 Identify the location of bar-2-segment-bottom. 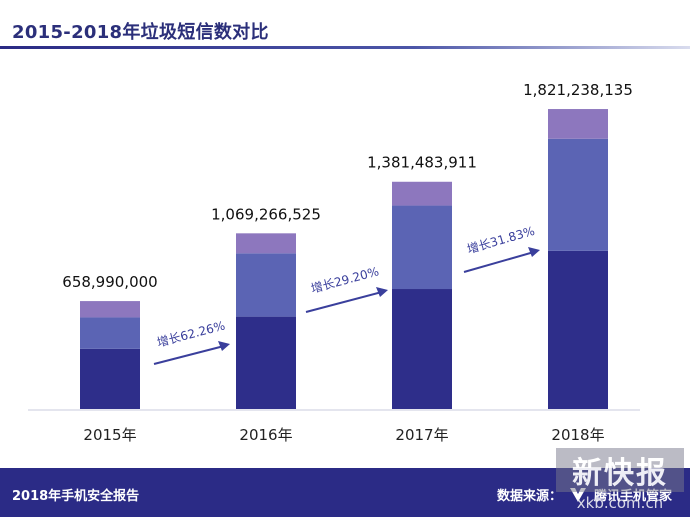
(266, 363).